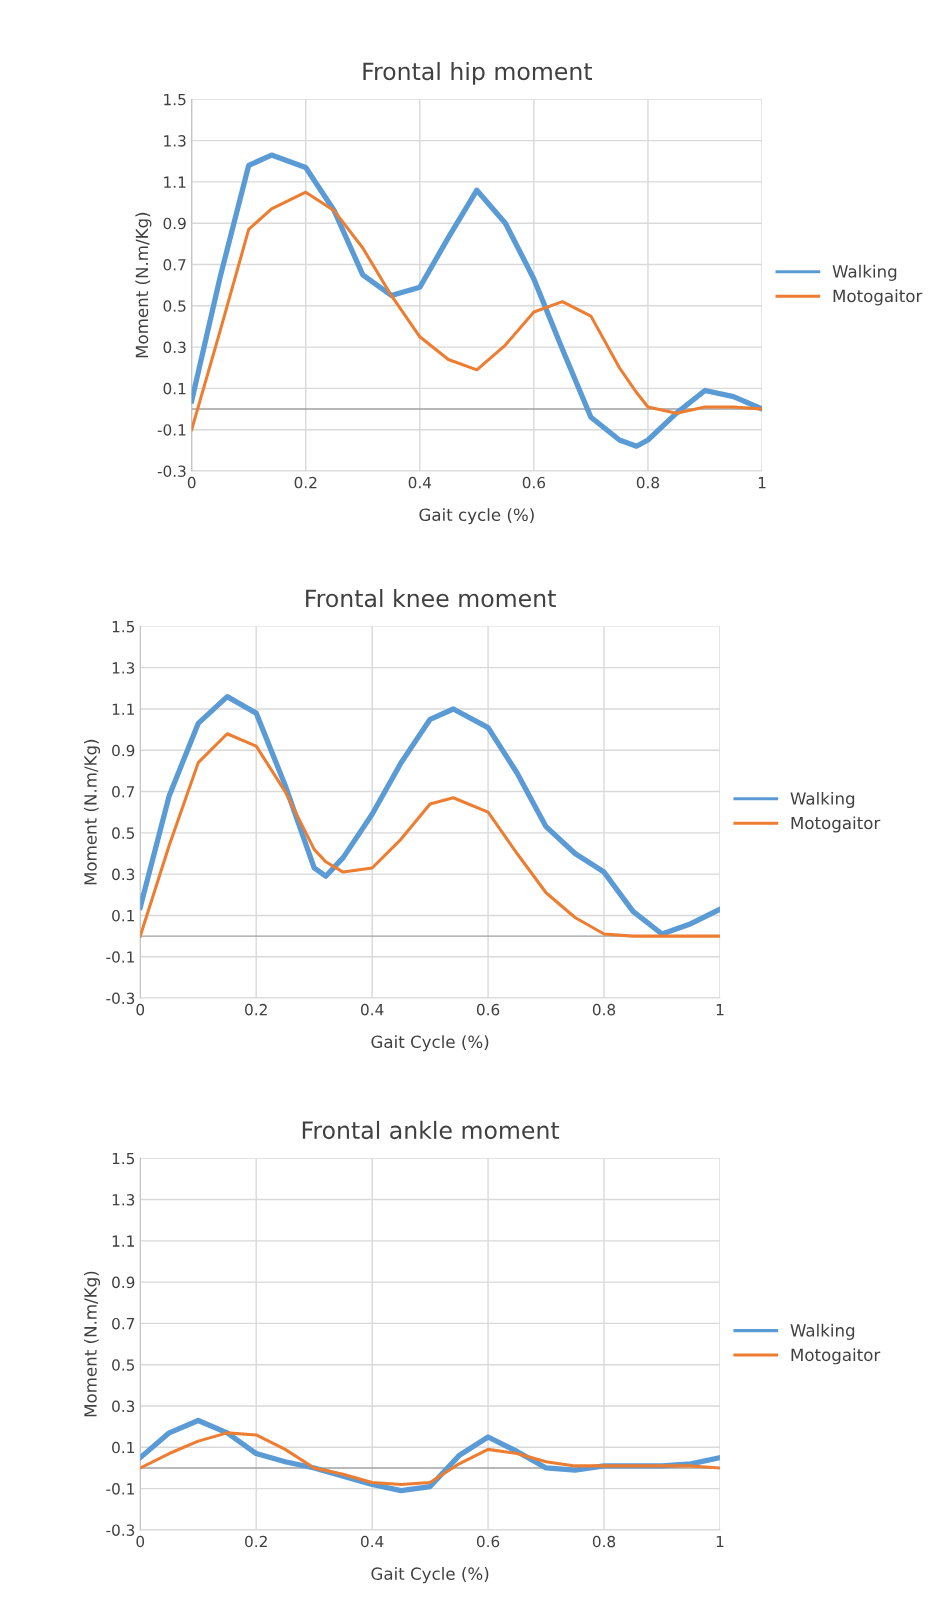  I want to click on x-axis-title: Gait cycle (%), so click(476, 516).